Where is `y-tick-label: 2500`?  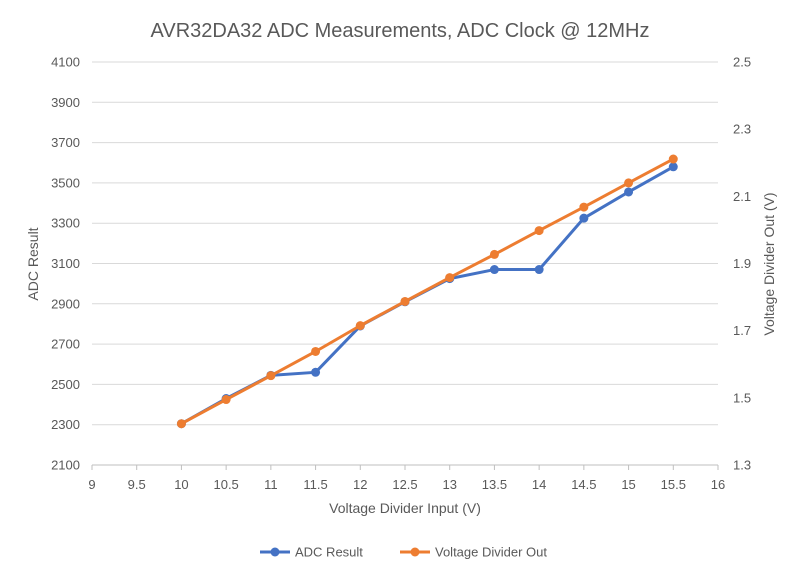 y-tick-label: 2500 is located at coordinates (65, 384).